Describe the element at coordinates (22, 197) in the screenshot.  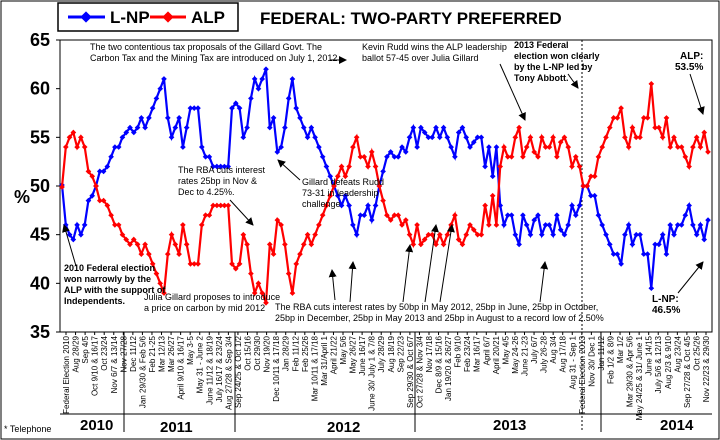
I see `y-axis-label: %` at that location.